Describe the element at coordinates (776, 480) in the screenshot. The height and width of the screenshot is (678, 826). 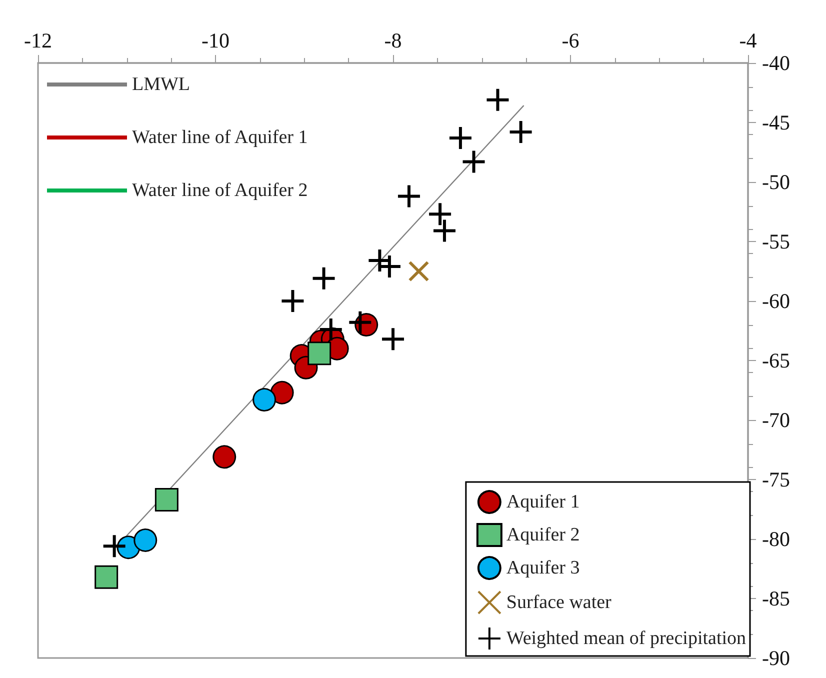
I see `y-tick-label: -75` at that location.